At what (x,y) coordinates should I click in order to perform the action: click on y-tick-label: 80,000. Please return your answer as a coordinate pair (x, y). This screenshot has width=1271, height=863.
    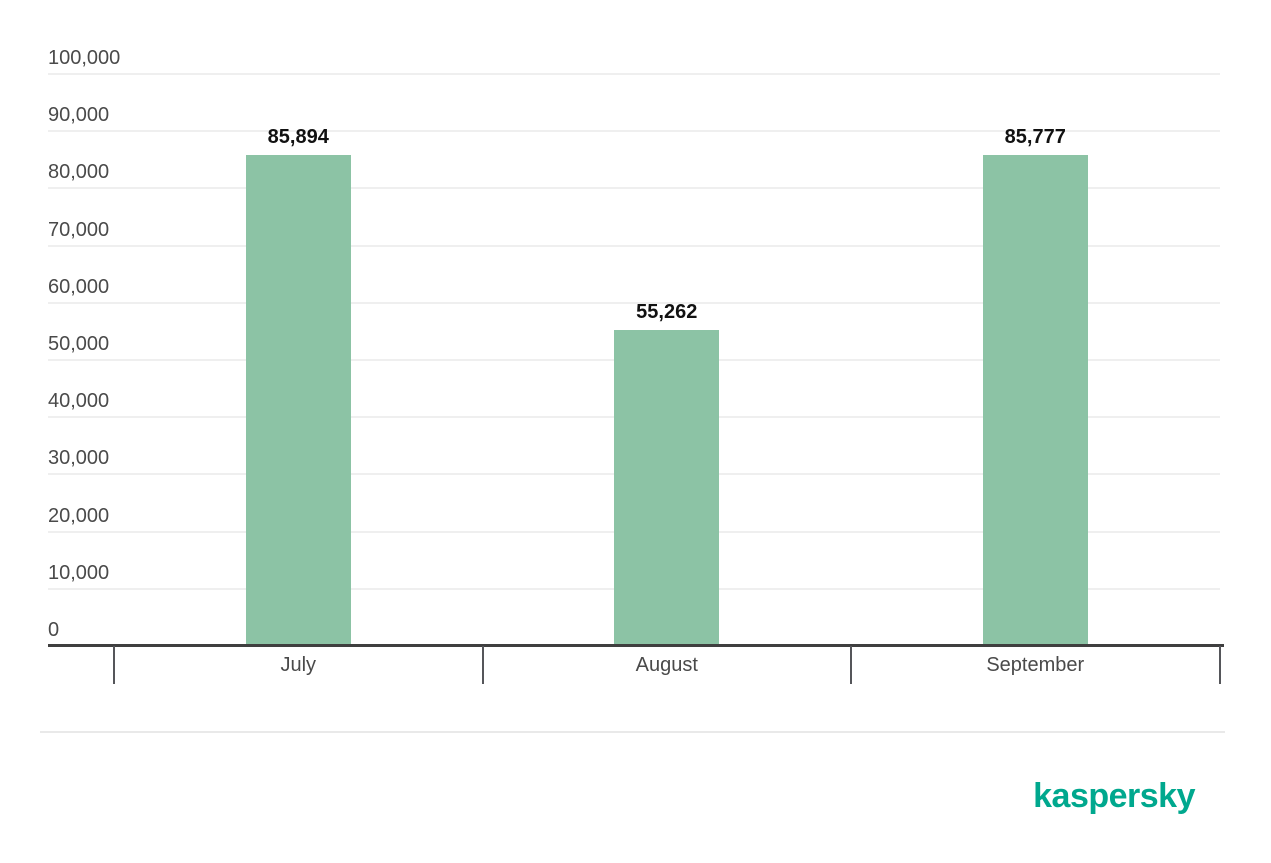
    Looking at the image, I should click on (79, 172).